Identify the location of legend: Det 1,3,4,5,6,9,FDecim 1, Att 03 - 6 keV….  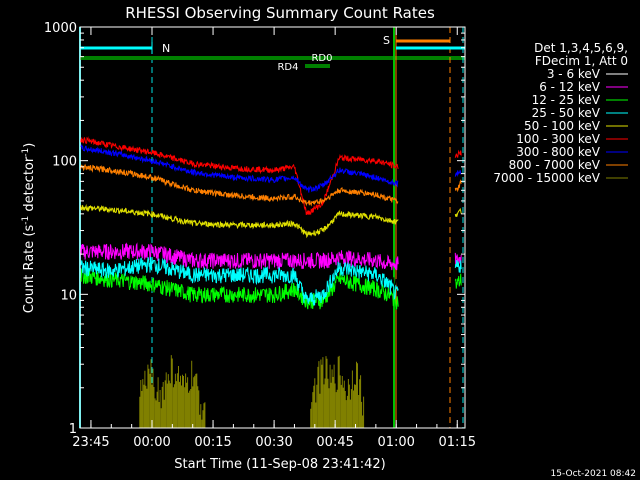
(560, 113).